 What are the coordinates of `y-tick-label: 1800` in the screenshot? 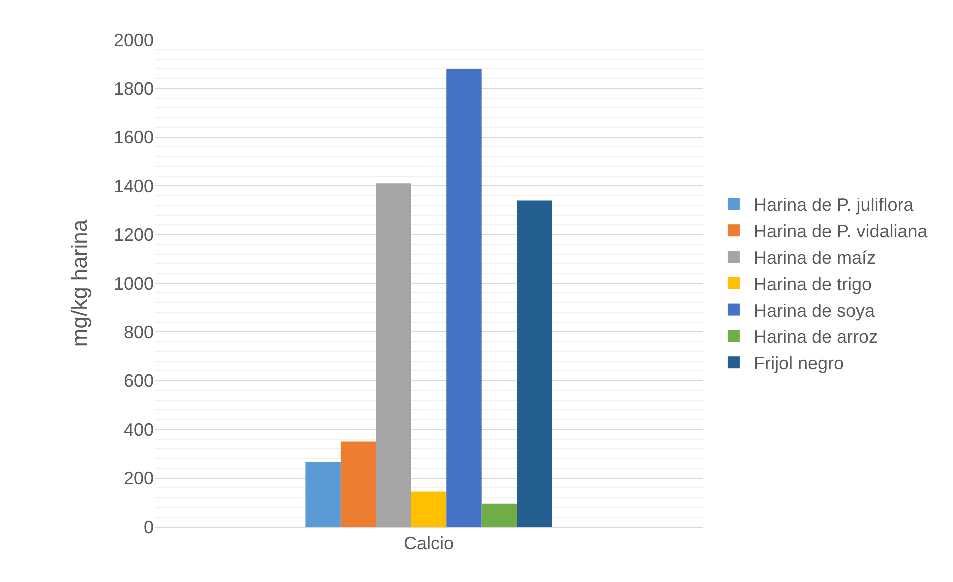 It's located at (134, 89).